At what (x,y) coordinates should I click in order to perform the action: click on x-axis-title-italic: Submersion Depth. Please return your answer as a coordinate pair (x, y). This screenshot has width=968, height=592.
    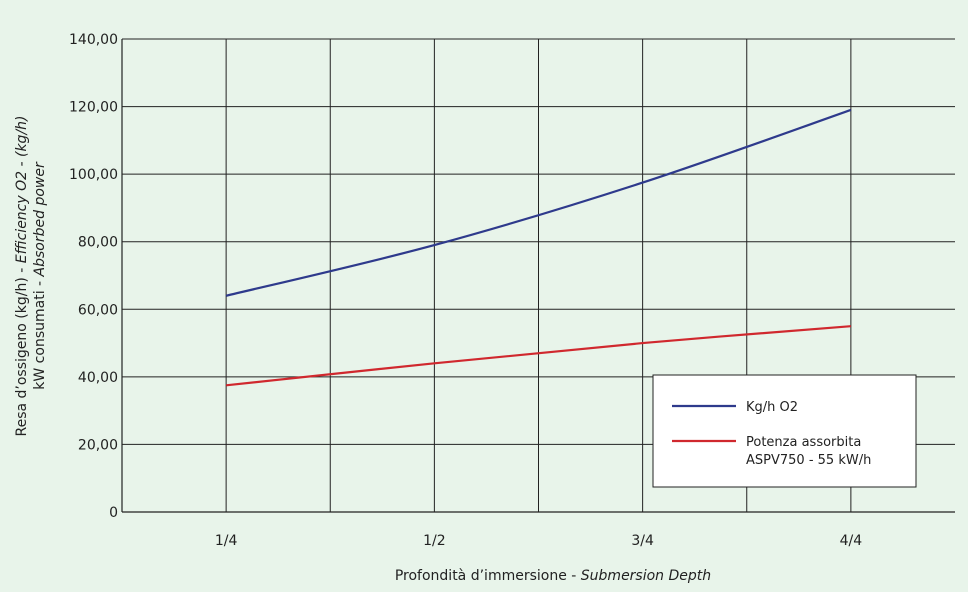
    Looking at the image, I should click on (646, 576).